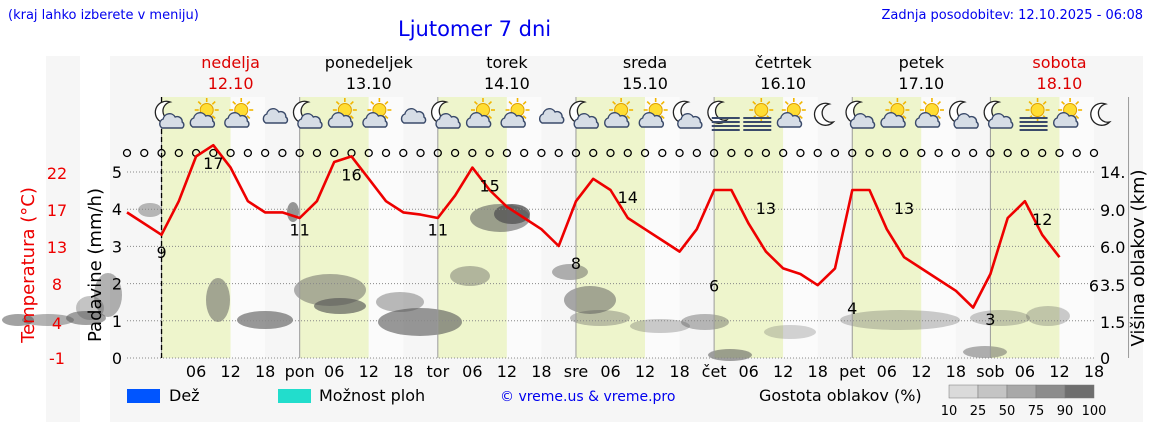 Image resolution: width=1152 pixels, height=447 pixels. Describe the element at coordinates (28, 265) in the screenshot. I see `temperature-axis-label: Temperatura (°C)` at that location.